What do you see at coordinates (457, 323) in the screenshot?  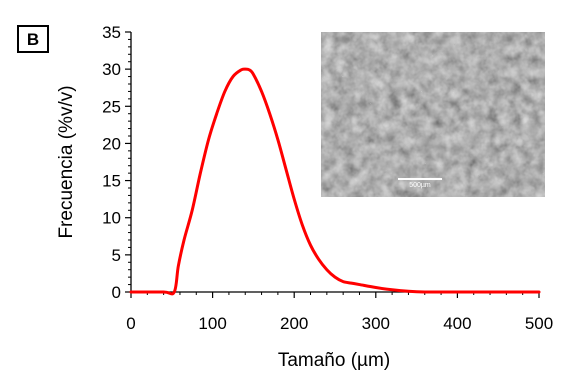 I see `x-tick-label: 400` at bounding box center [457, 323].